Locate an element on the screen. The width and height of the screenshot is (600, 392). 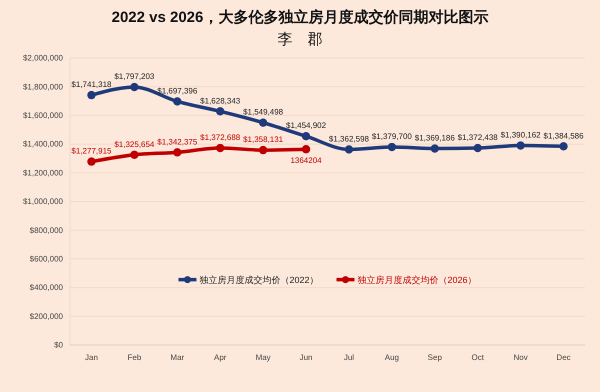
data-label: $1,741,318 is located at coordinates (91, 85).